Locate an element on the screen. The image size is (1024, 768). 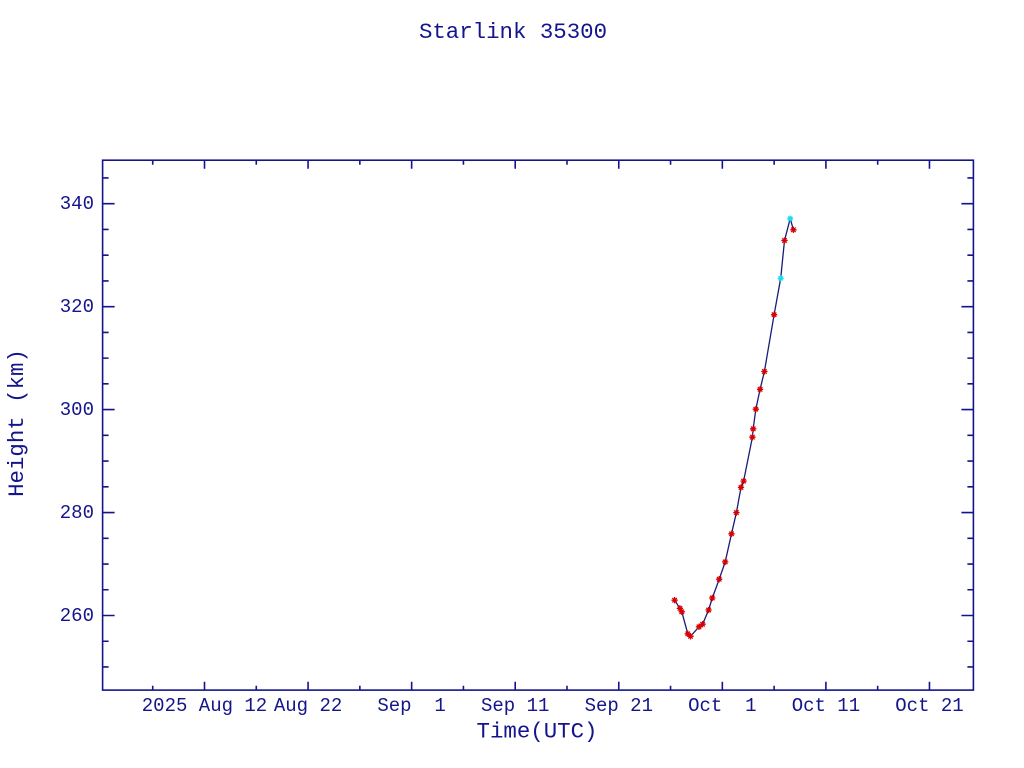
svg-text: Oct 21 is located at coordinates (929, 706).